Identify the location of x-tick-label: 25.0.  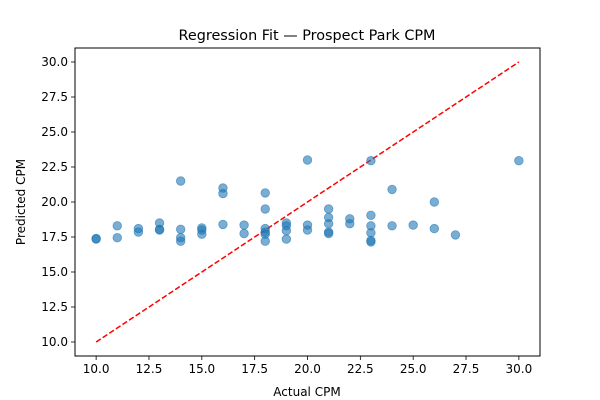
(413, 369).